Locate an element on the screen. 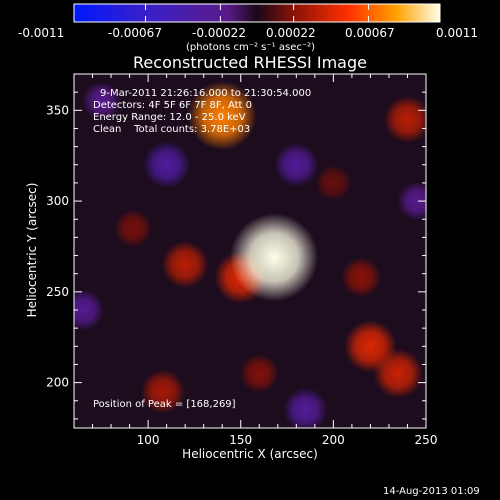 Image resolution: width=500 pixels, height=500 pixels. colorbar-tick-2: -0.00022 is located at coordinates (219, 33).